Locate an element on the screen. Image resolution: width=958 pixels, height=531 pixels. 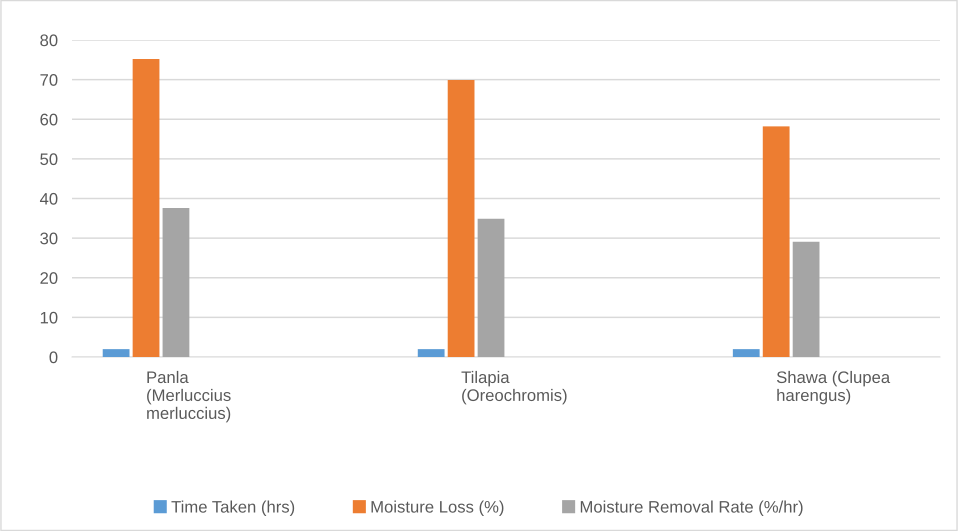
y-tick-label: 40 is located at coordinates (49, 198).